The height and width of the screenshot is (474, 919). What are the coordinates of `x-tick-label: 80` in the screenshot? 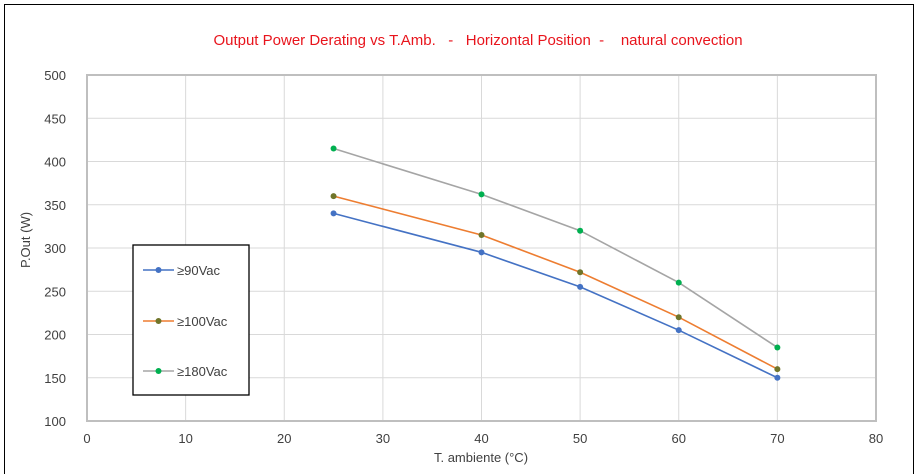 It's located at (876, 438).